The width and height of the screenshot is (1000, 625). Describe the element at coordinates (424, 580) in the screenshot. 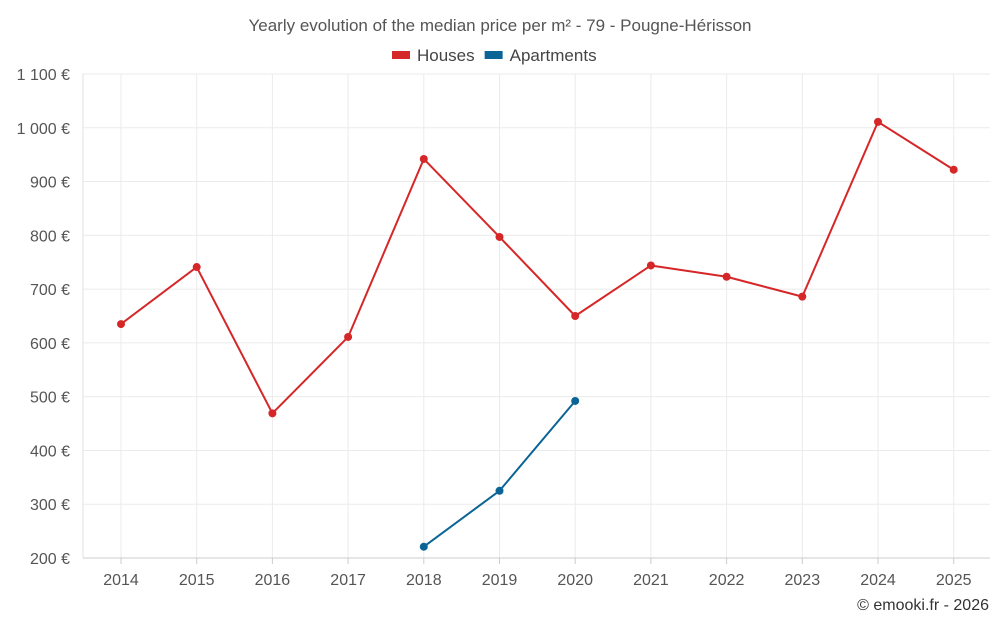

I see `x-tick-label: 2018` at that location.